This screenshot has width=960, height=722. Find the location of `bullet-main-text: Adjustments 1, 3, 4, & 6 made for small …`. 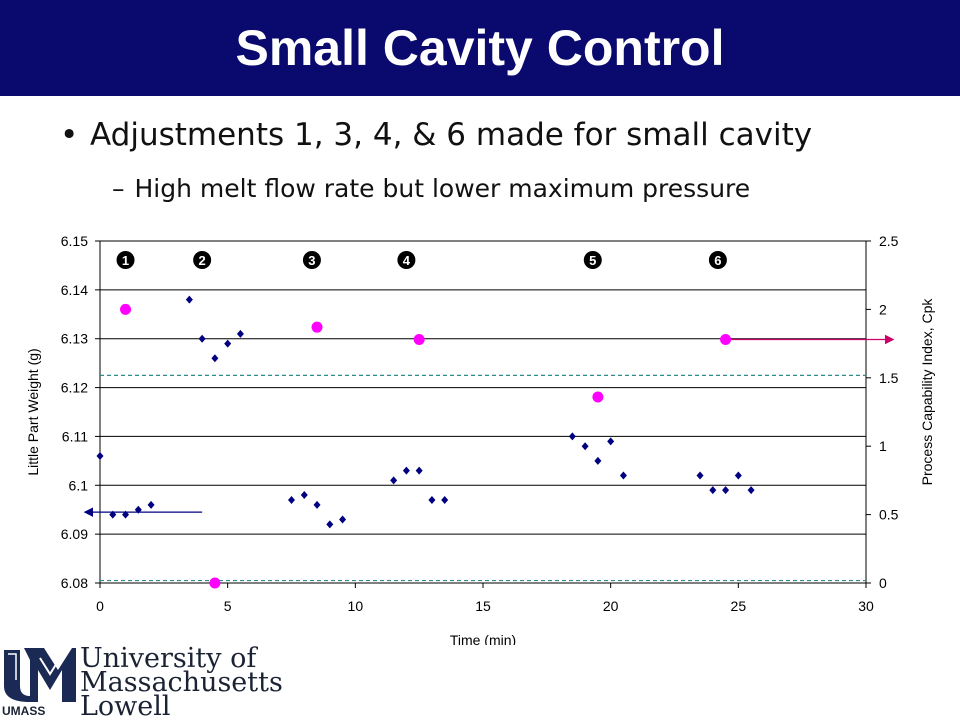

bullet-main-text: Adjustments 1, 3, 4, & 6 made for small … is located at coordinates (451, 135).